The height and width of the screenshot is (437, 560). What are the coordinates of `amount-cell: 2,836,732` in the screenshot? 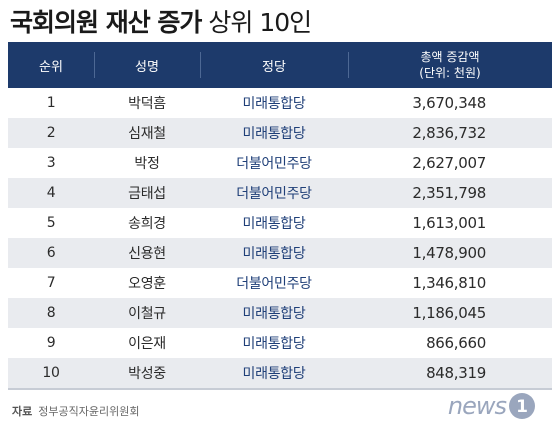 It's located at (450, 133).